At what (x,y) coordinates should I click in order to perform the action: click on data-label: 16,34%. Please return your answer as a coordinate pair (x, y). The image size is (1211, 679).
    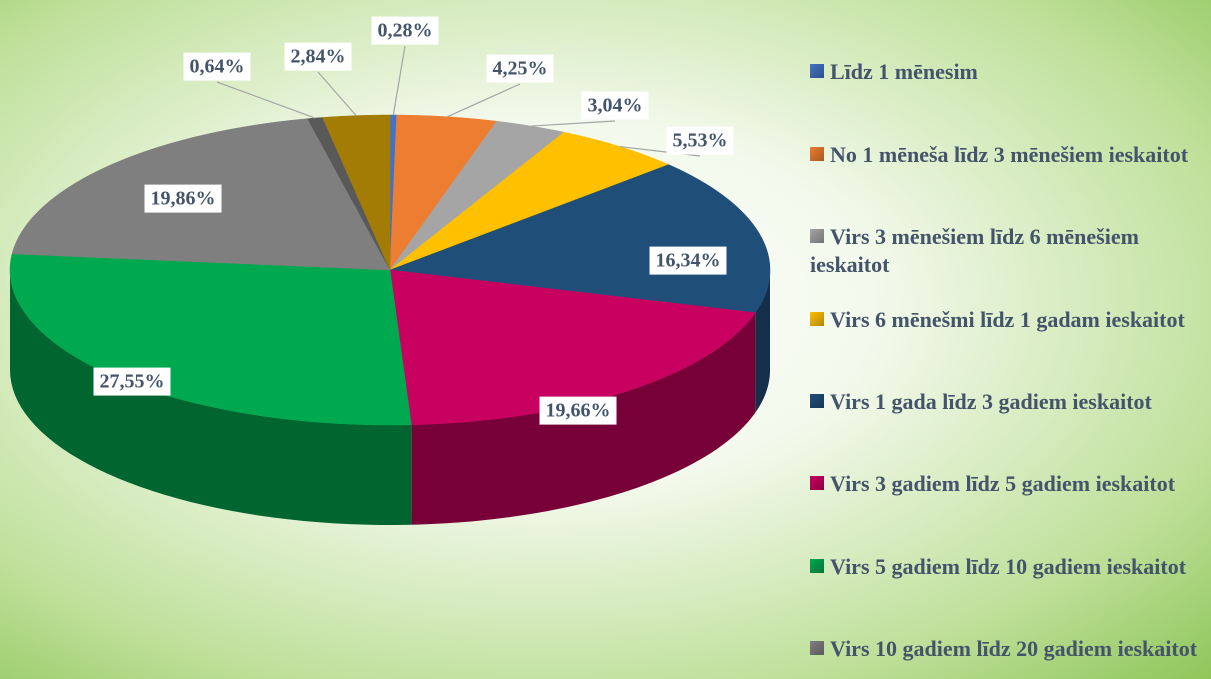
    Looking at the image, I should click on (688, 261).